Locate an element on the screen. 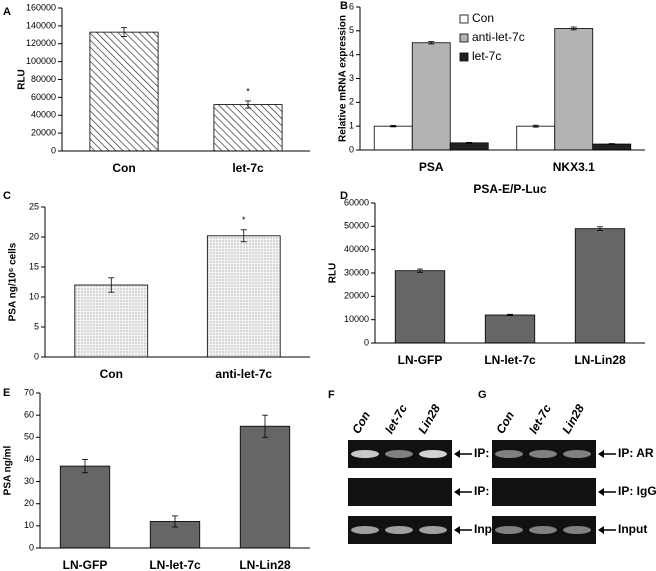 The height and width of the screenshot is (571, 656). panel-letter: E is located at coordinates (6, 393).